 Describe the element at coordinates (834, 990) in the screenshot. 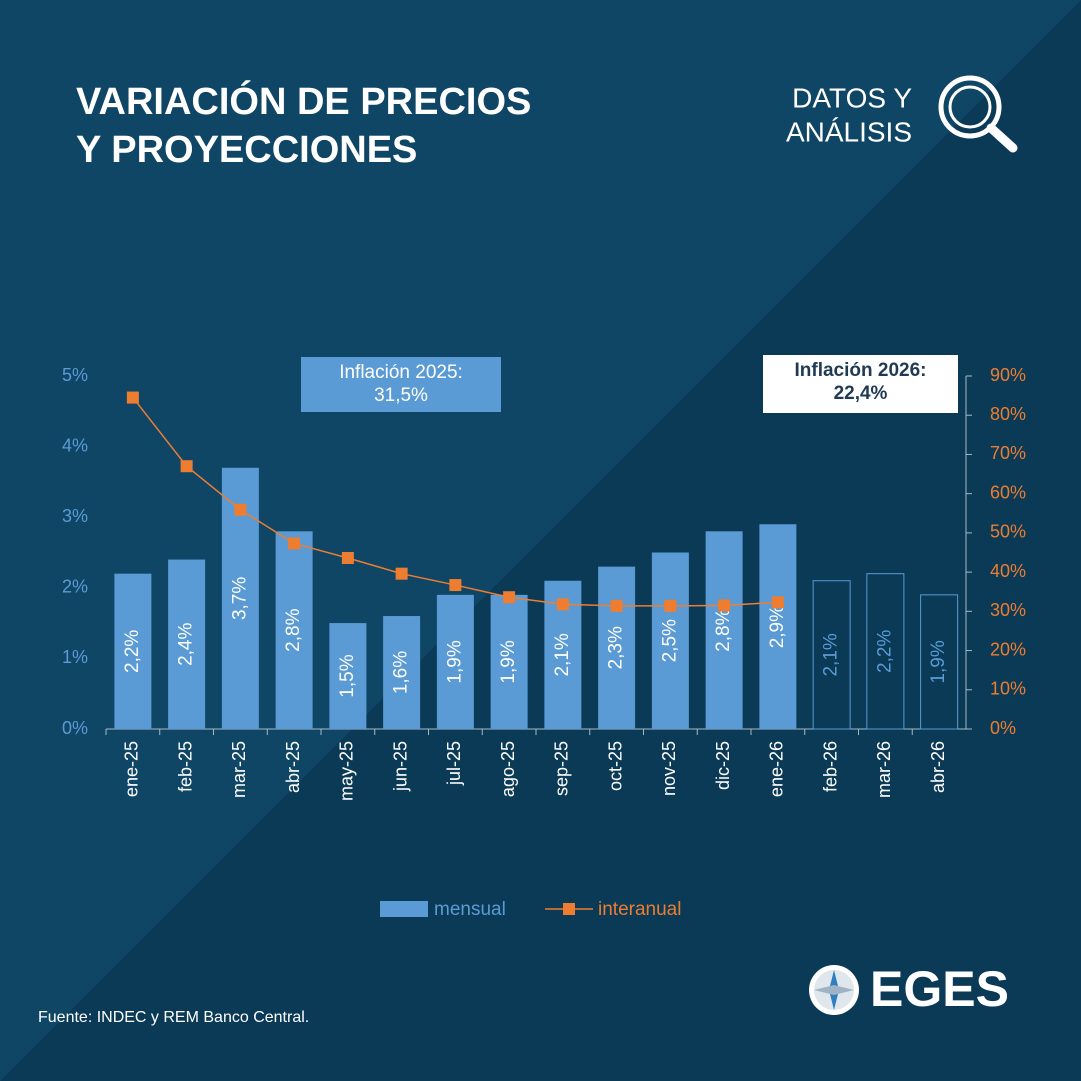

I see `logo-mark` at that location.